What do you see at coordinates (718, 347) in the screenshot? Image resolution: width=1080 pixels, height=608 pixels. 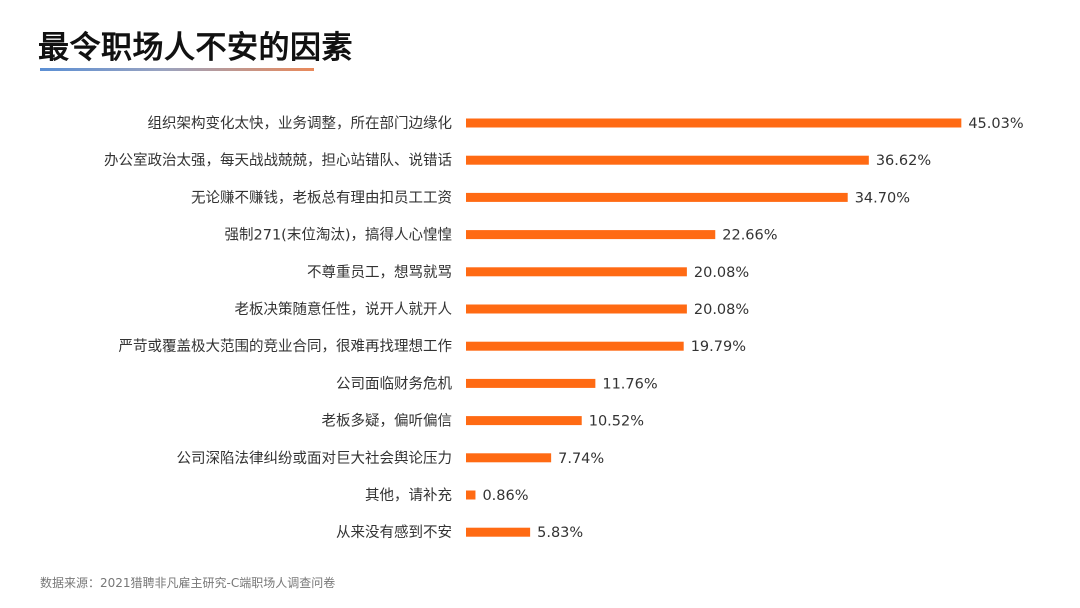 I see `value-label: 19.79%` at bounding box center [718, 347].